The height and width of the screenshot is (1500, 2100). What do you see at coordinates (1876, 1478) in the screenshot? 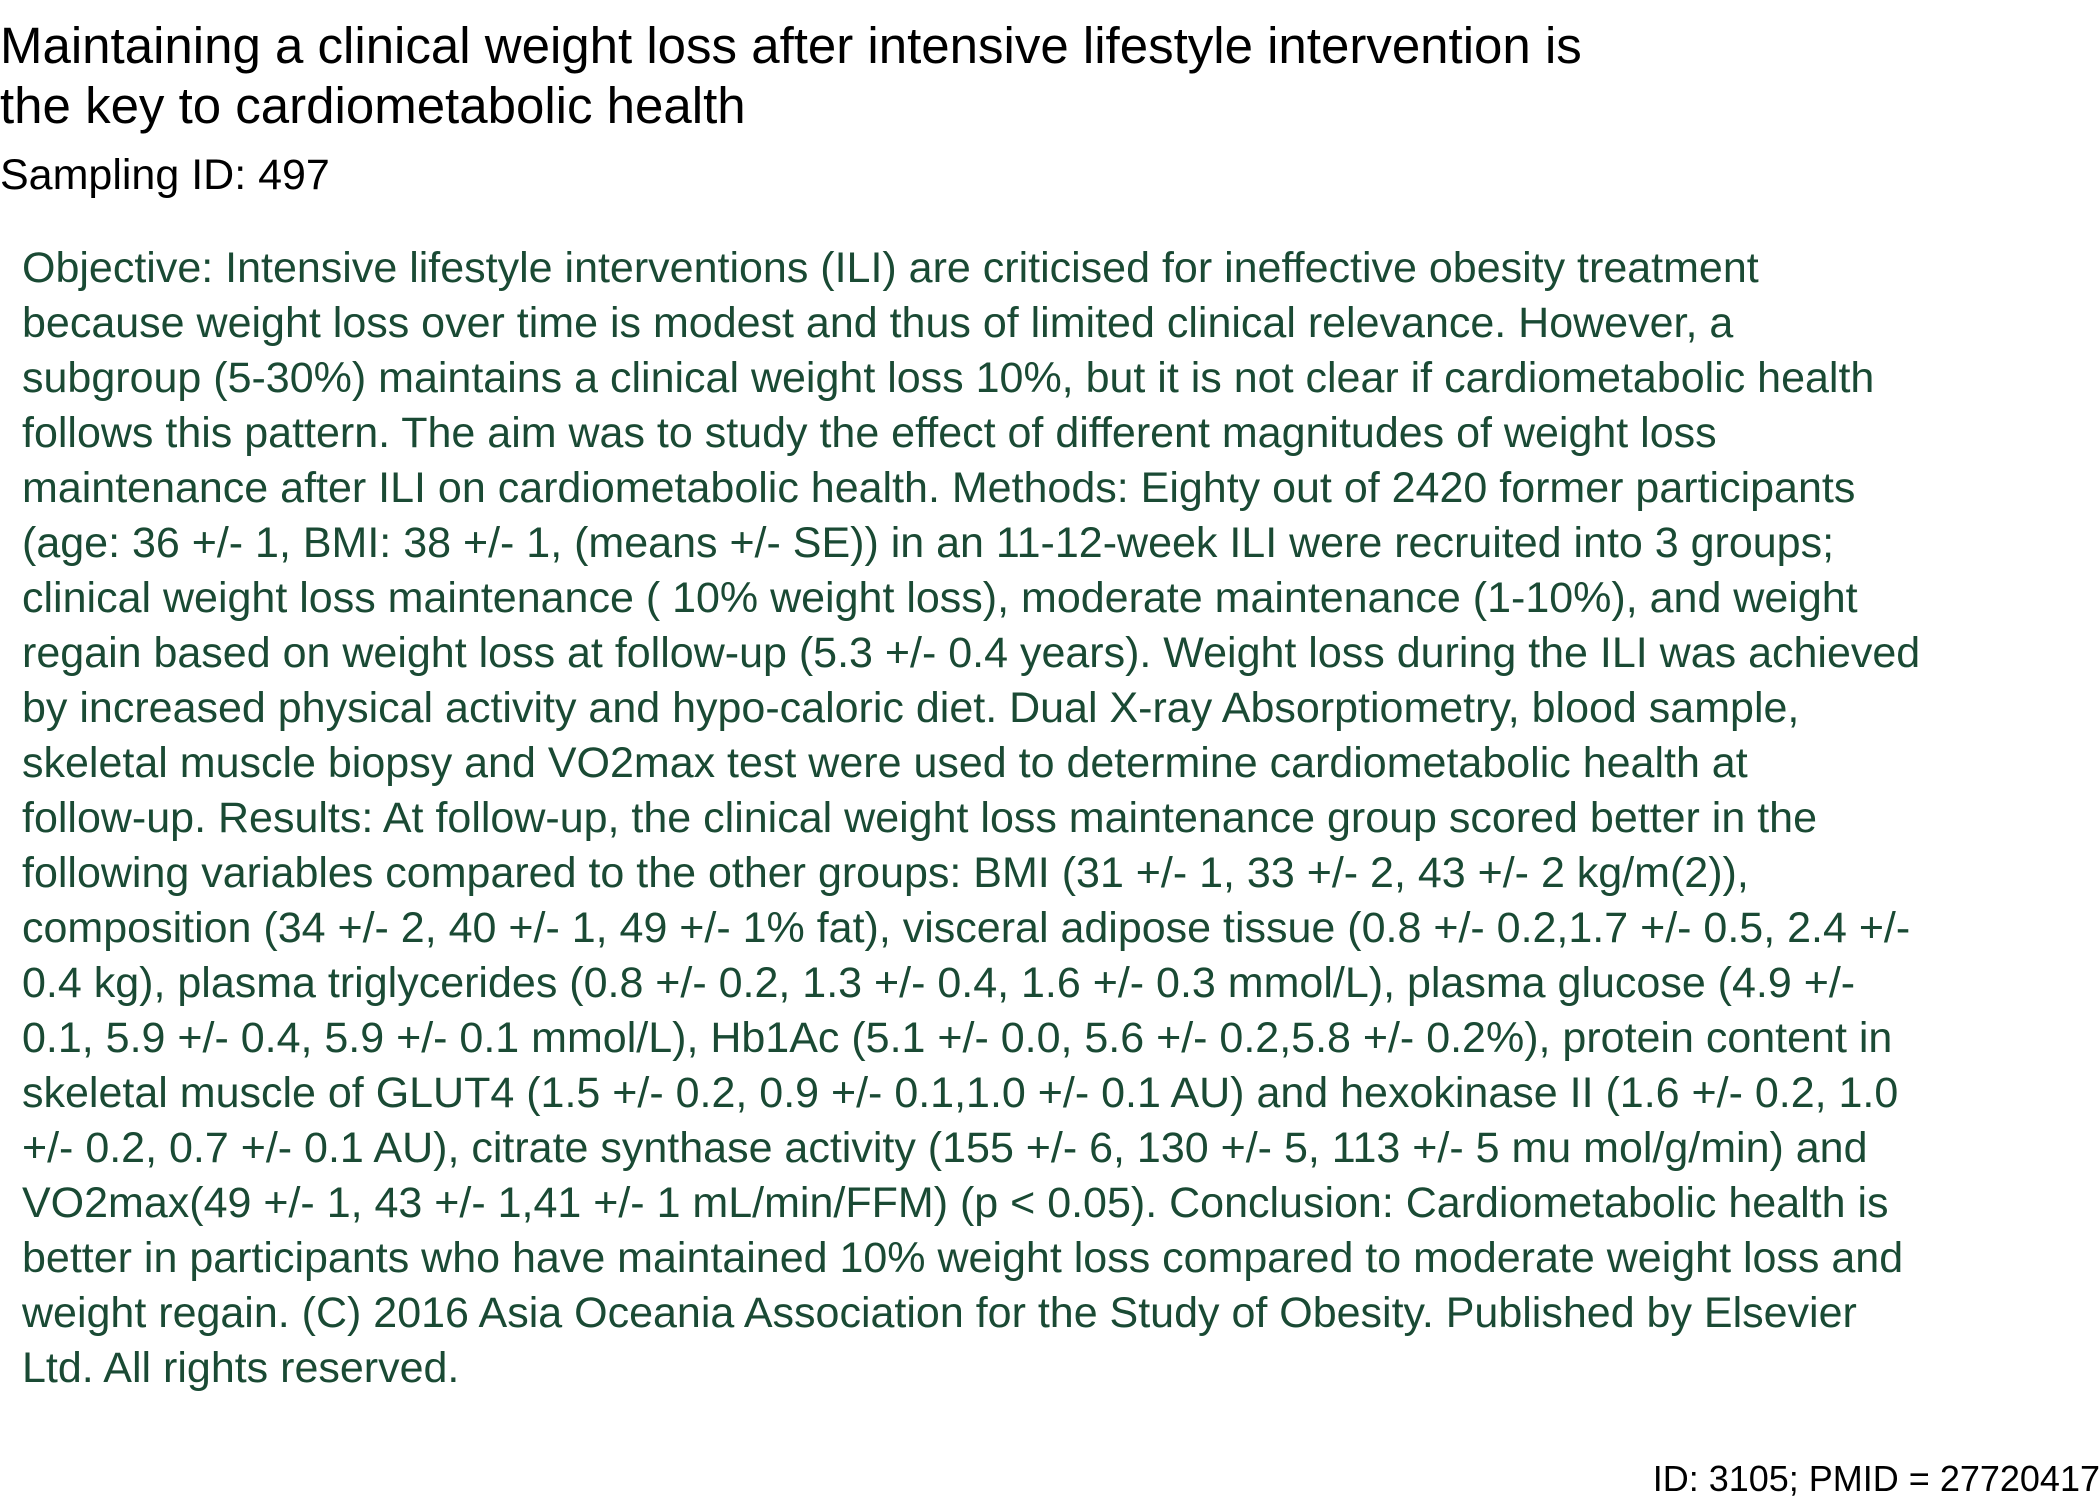
I see `document-id-footer: ID: 3105; PMID = 27720417` at bounding box center [1876, 1478].